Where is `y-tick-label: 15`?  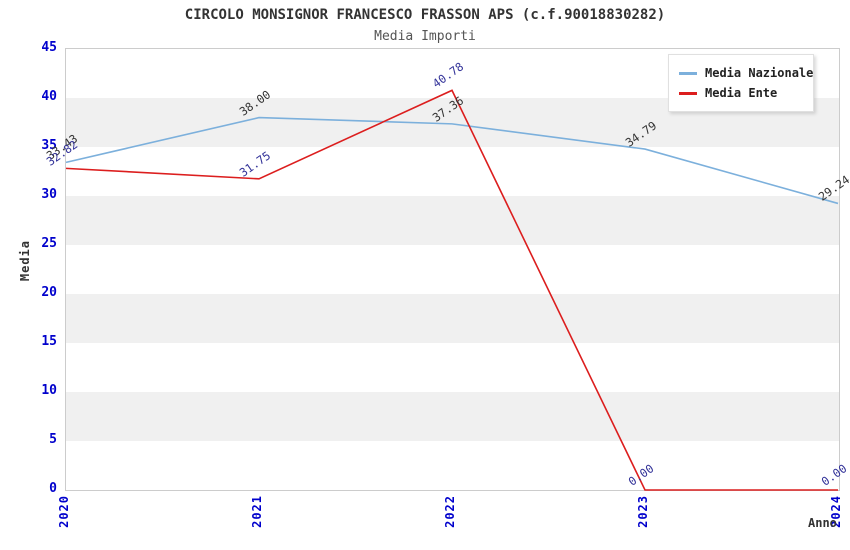 y-tick-label: 15 is located at coordinates (49, 341).